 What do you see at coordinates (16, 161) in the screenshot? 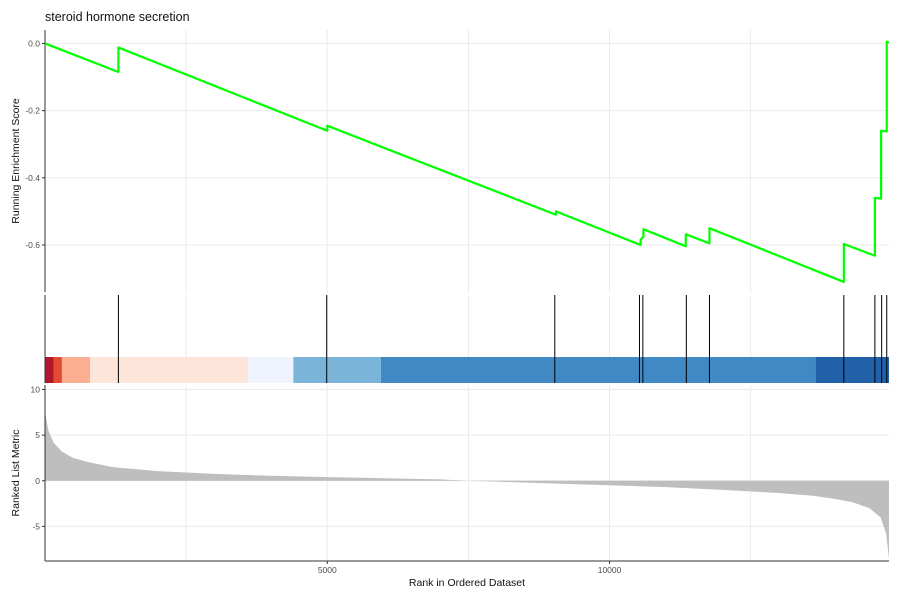
I see `running-score-y-label: Running Enrichment Score` at bounding box center [16, 161].